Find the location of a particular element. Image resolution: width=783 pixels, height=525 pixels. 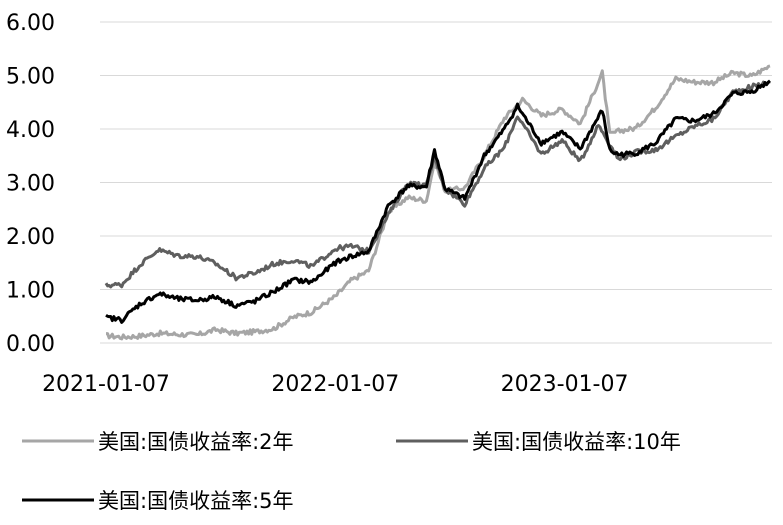

y-tick-label: 5.00 is located at coordinates (30, 77).